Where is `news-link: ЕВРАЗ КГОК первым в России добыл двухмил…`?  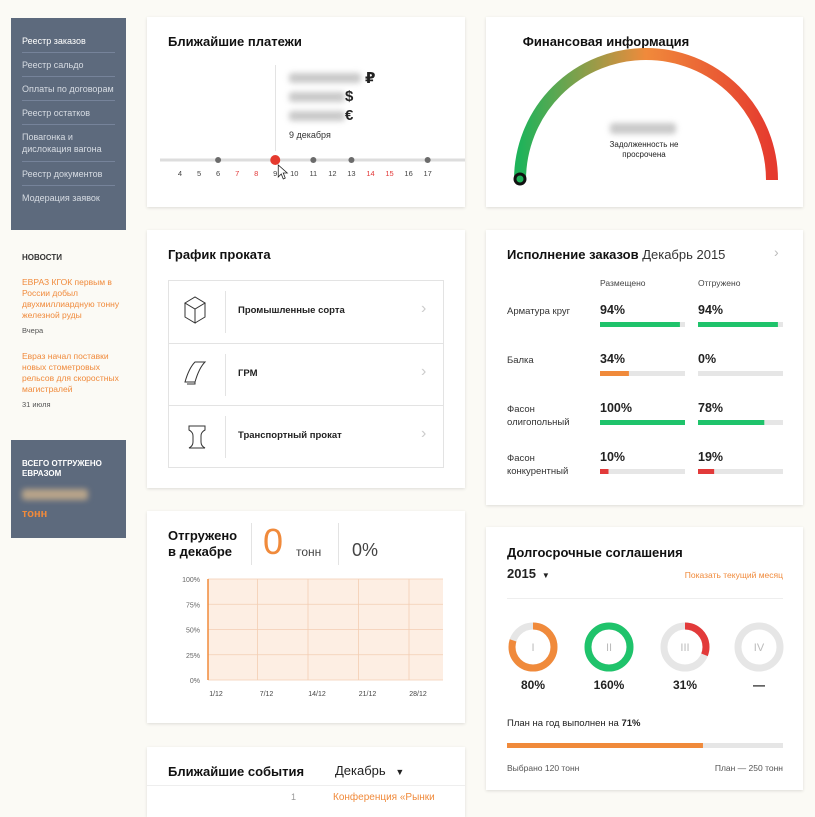 news-link: ЕВРАЗ КГОК первым в России добыл двухмил… is located at coordinates (71, 298).